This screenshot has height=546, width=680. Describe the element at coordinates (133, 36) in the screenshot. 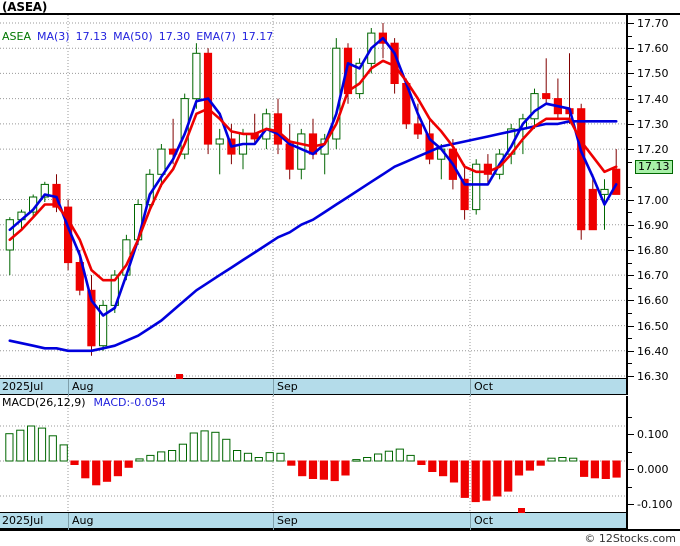

I see `legend-ma50-label: MA(50)` at that location.